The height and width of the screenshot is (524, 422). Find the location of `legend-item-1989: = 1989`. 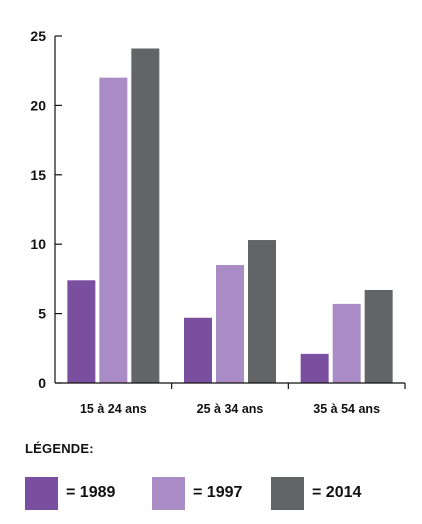

legend-item-1989: = 1989 is located at coordinates (70, 493).